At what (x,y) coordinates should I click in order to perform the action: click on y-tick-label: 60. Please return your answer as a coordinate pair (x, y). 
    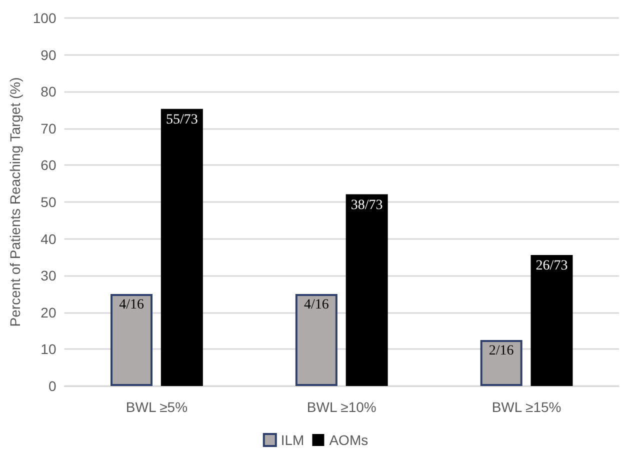
    Looking at the image, I should click on (48, 165).